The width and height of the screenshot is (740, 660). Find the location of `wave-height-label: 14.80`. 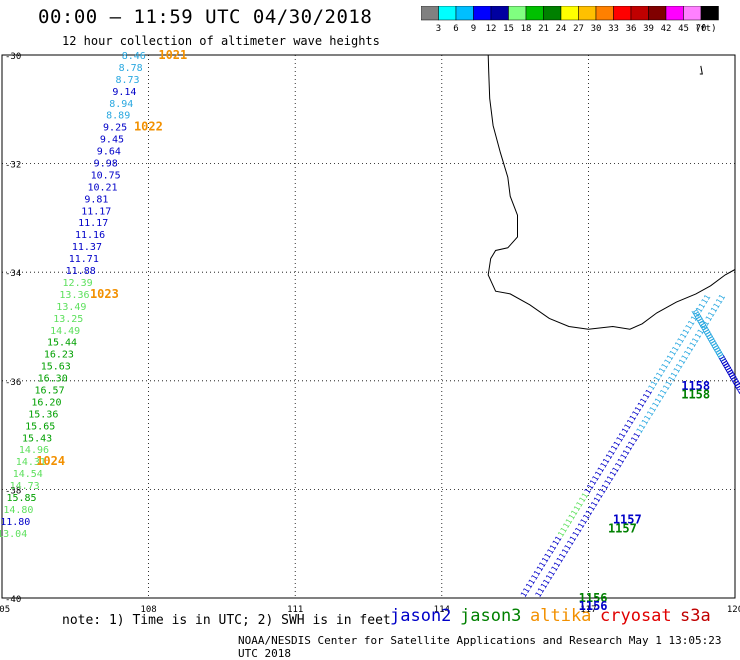

wave-height-label: 14.80 is located at coordinates (18, 510).